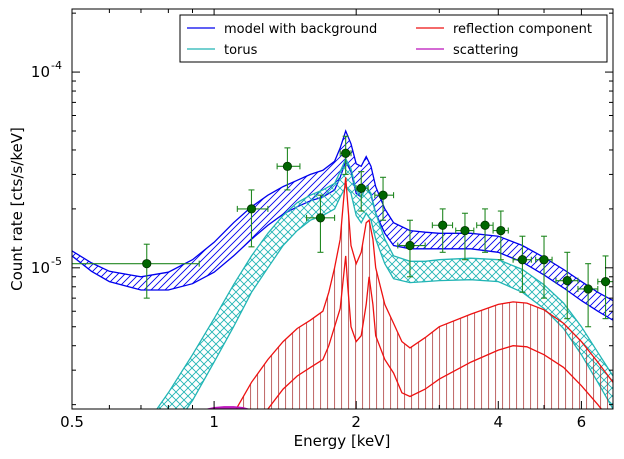 The image size is (624, 459). I want to click on legend-label-model: model with background, so click(300, 29).